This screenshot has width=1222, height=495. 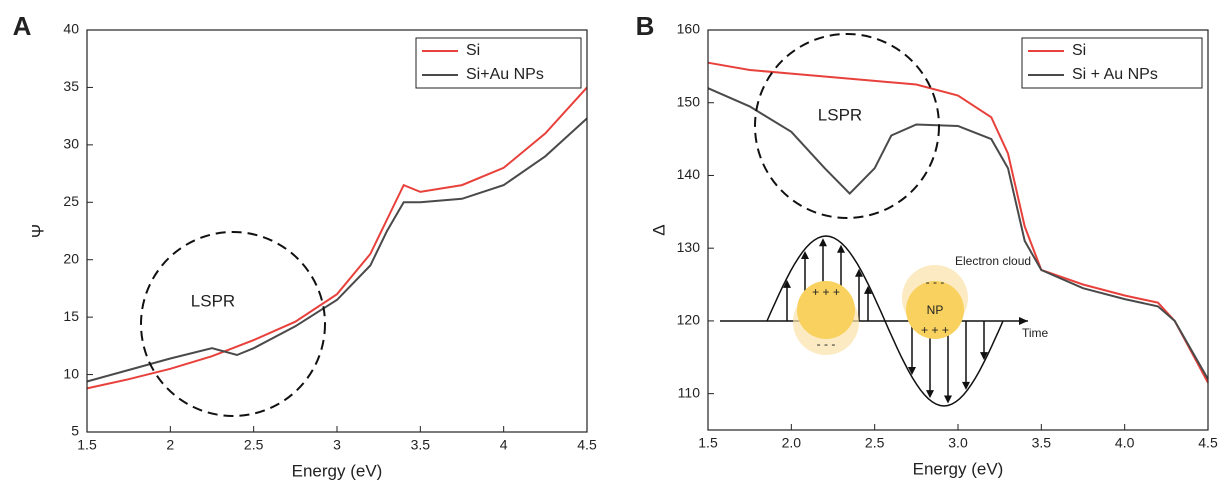 I want to click on y-tick-label: 20, so click(x=71, y=258).